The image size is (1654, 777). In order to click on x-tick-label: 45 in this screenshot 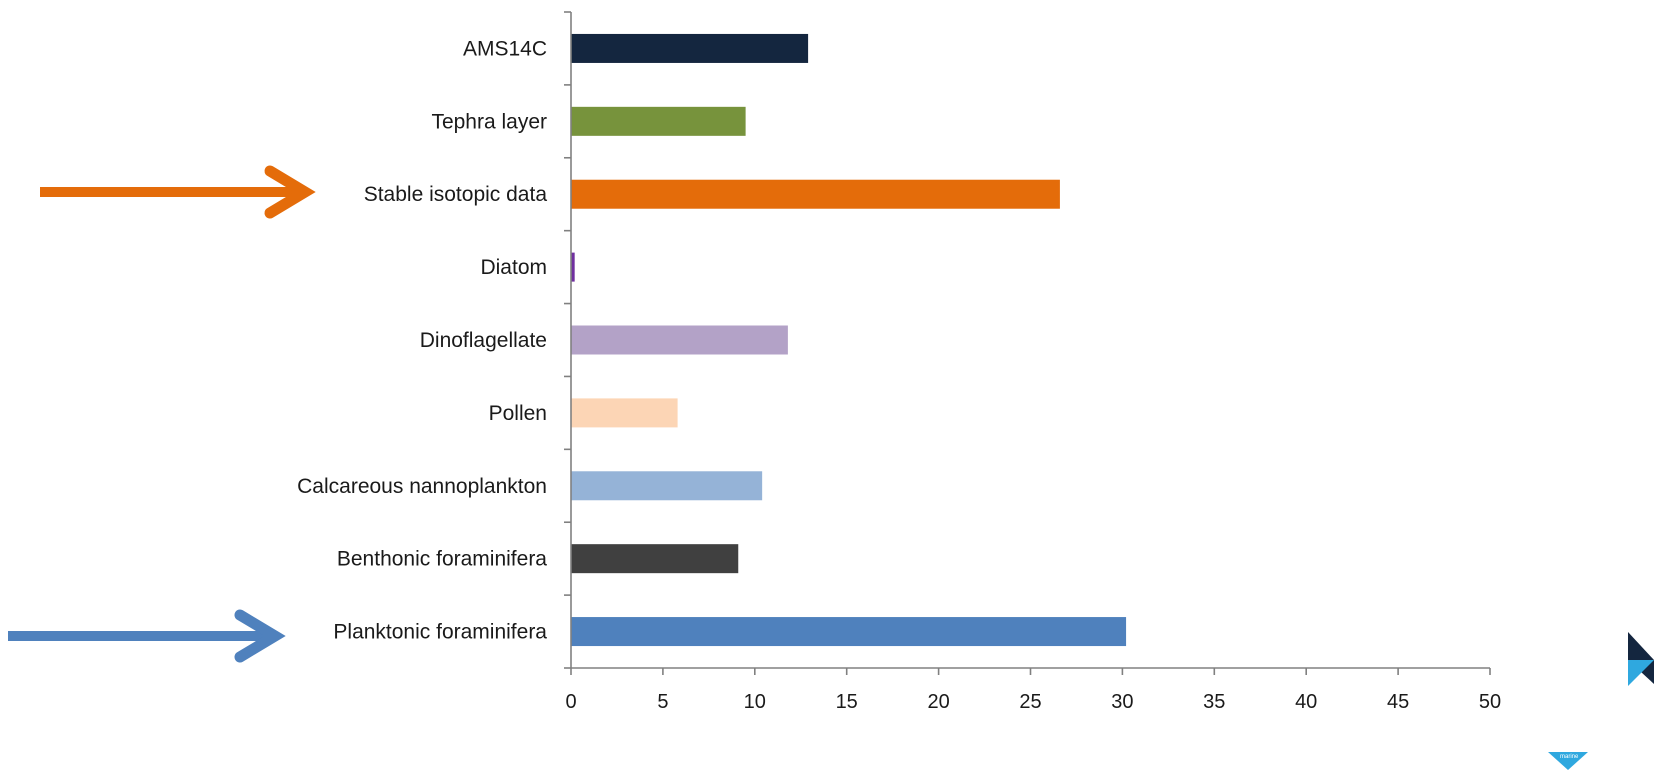, I will do `click(1398, 702)`.